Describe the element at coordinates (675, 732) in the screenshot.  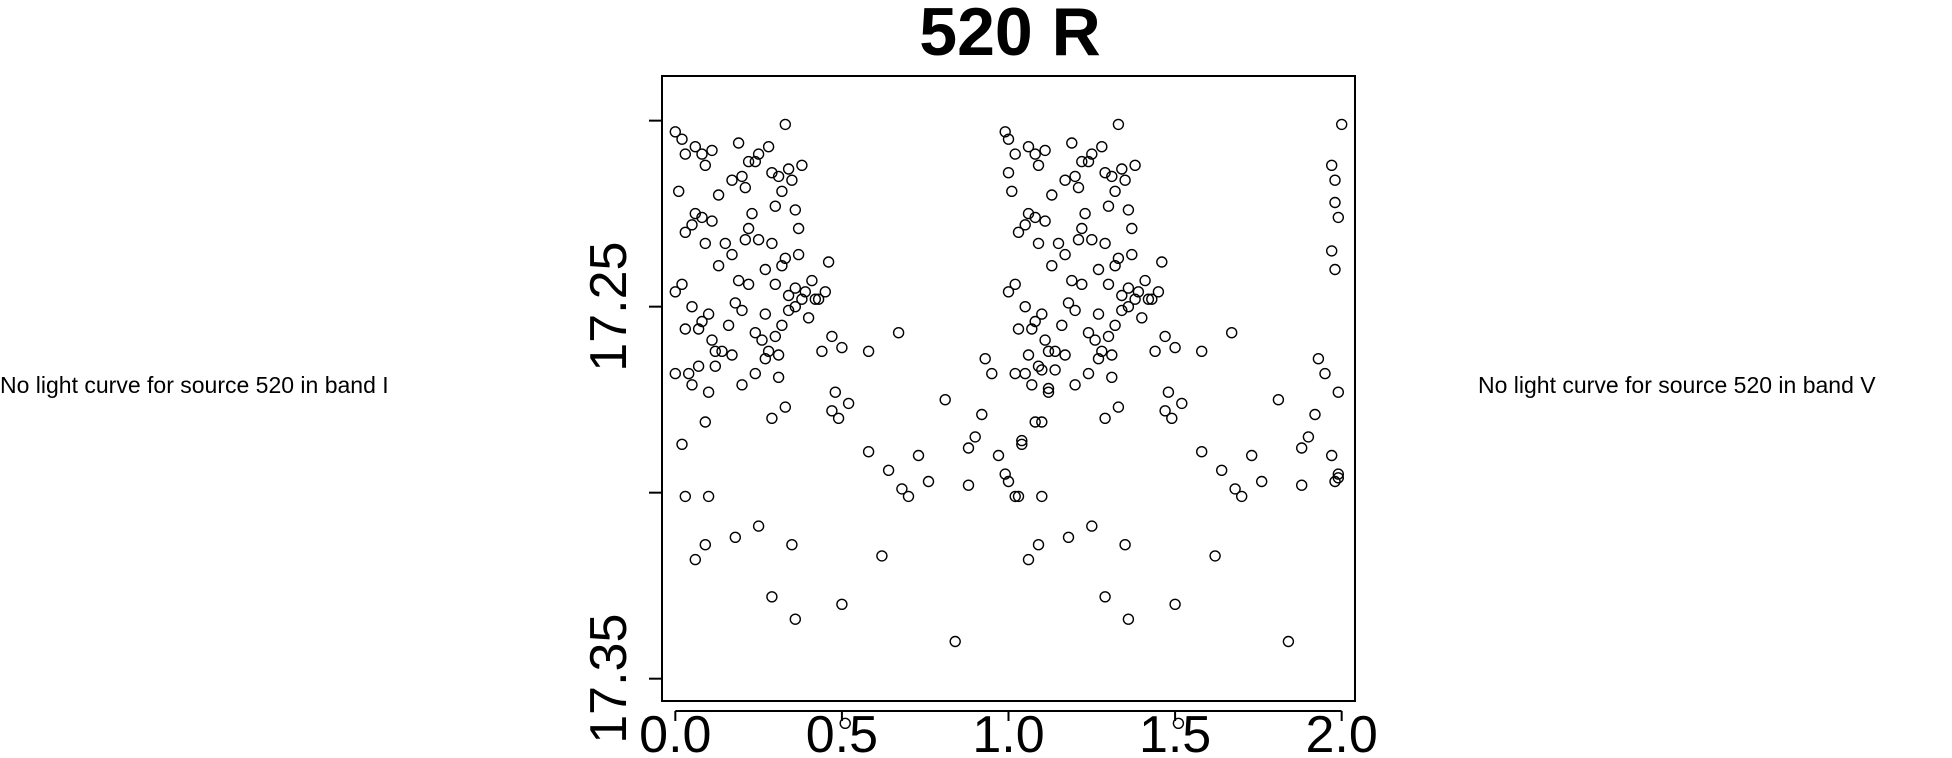
I see `x-tick-label: 0.0` at that location.